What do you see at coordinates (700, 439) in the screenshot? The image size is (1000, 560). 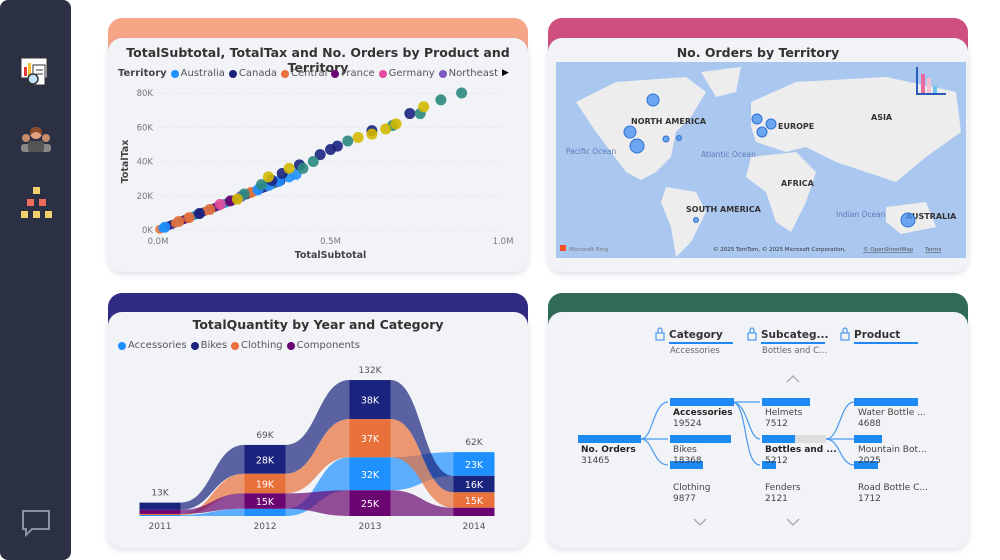 I see `bar-bikes` at bounding box center [700, 439].